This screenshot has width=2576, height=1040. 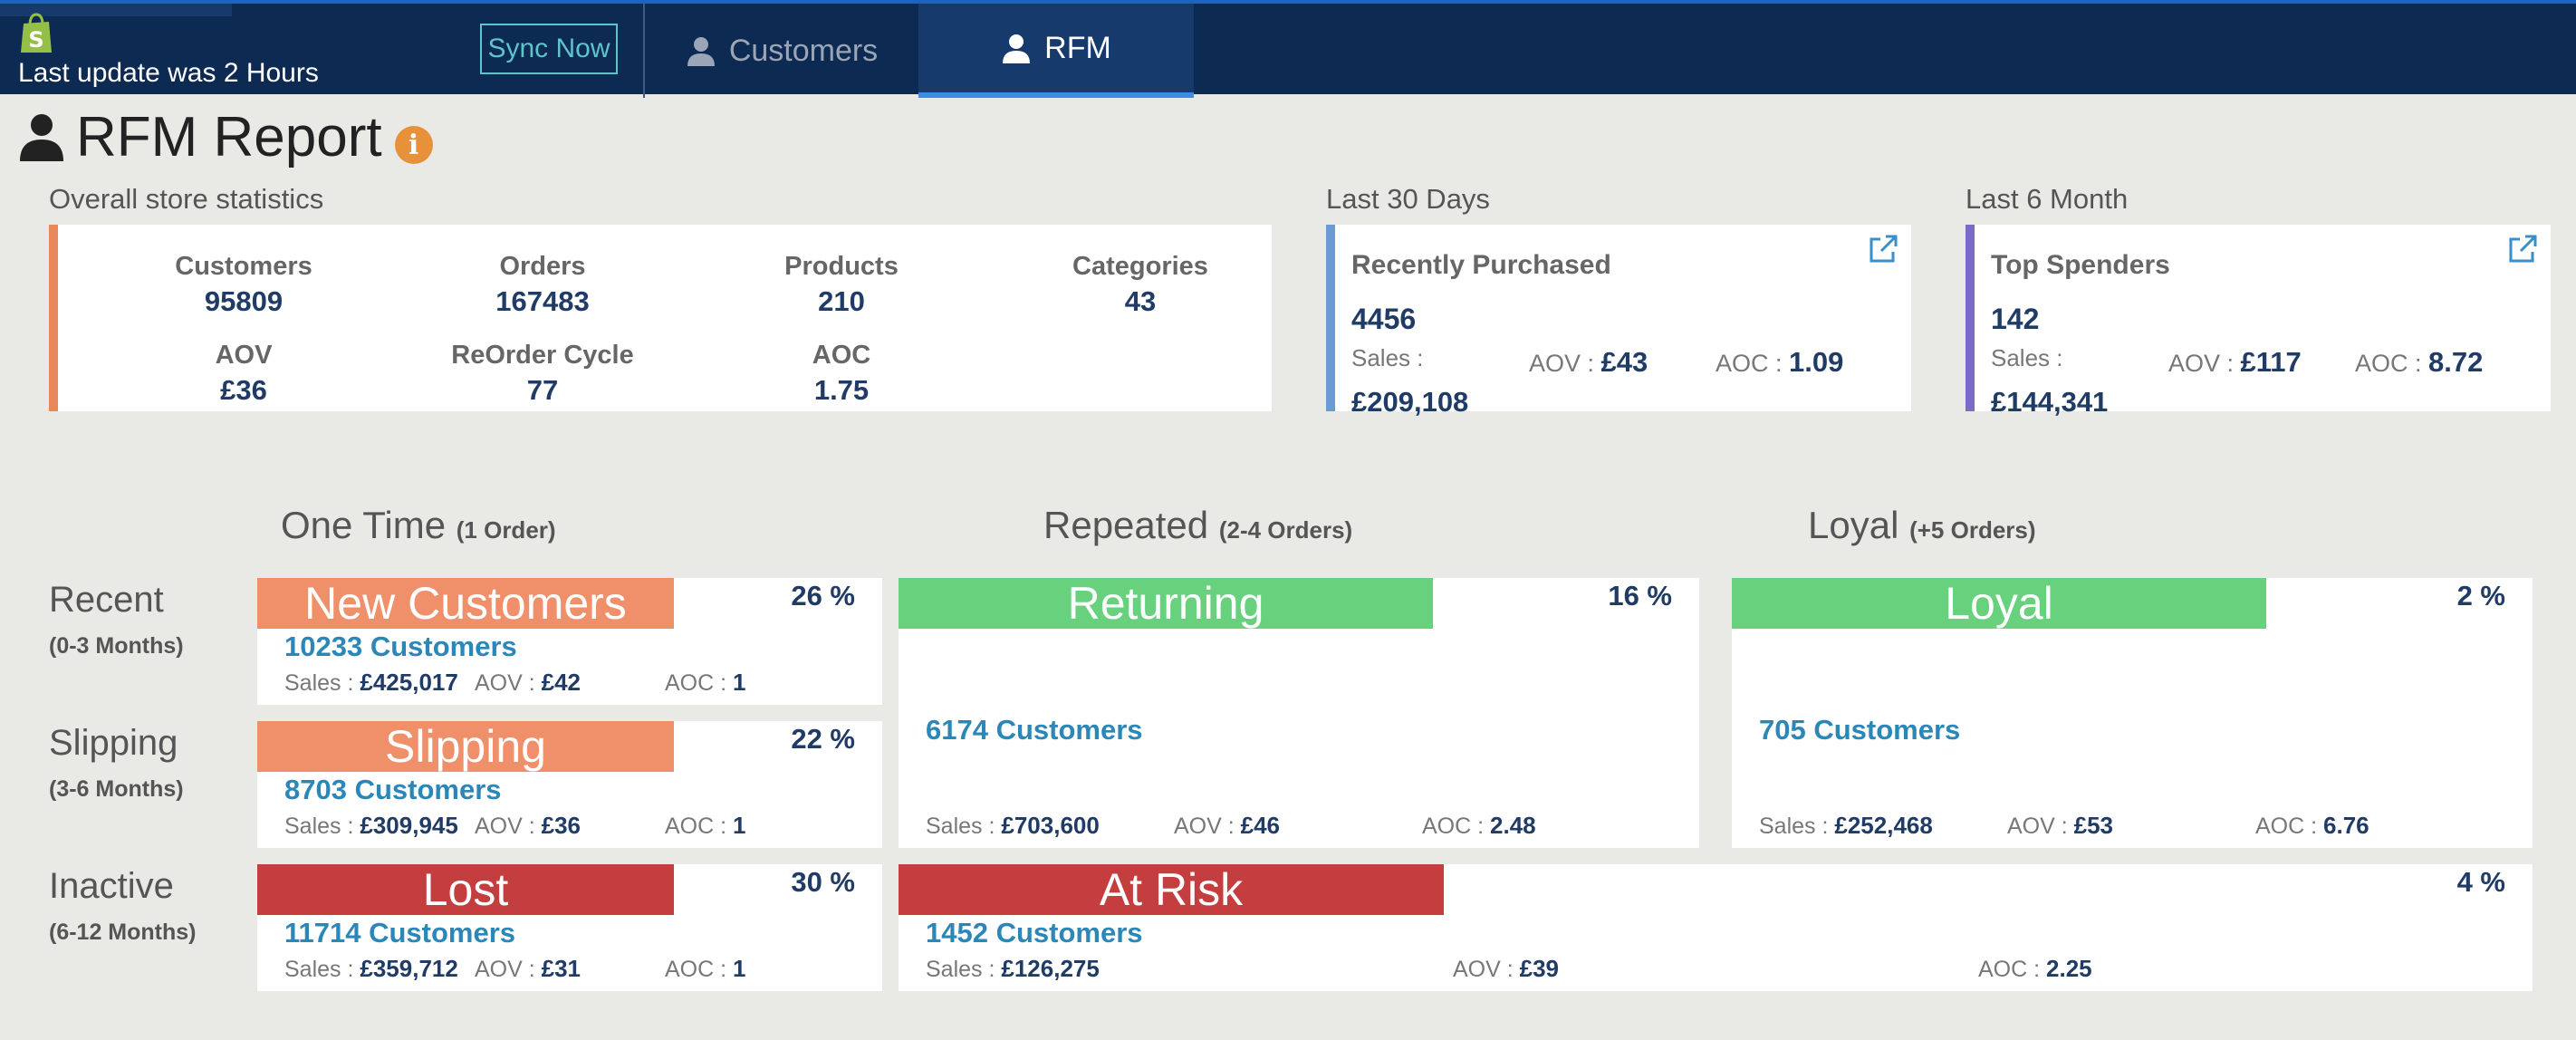 What do you see at coordinates (229, 137) in the screenshot?
I see `page-title-text: RFM Report` at bounding box center [229, 137].